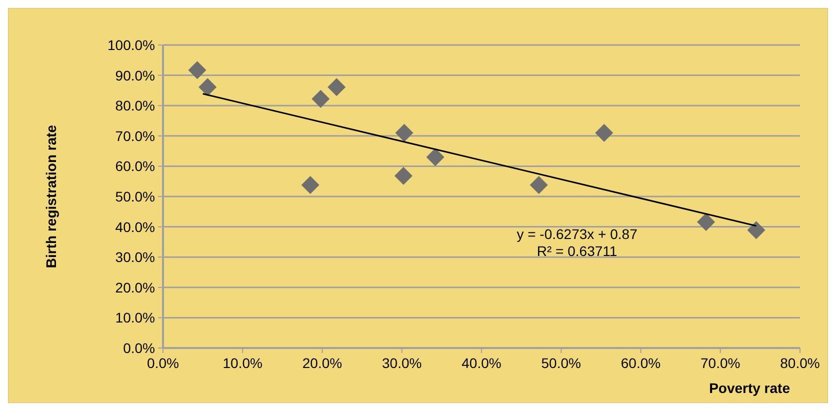 Image resolution: width=836 pixels, height=411 pixels. I want to click on x-tick-label: 50.0%, so click(561, 363).